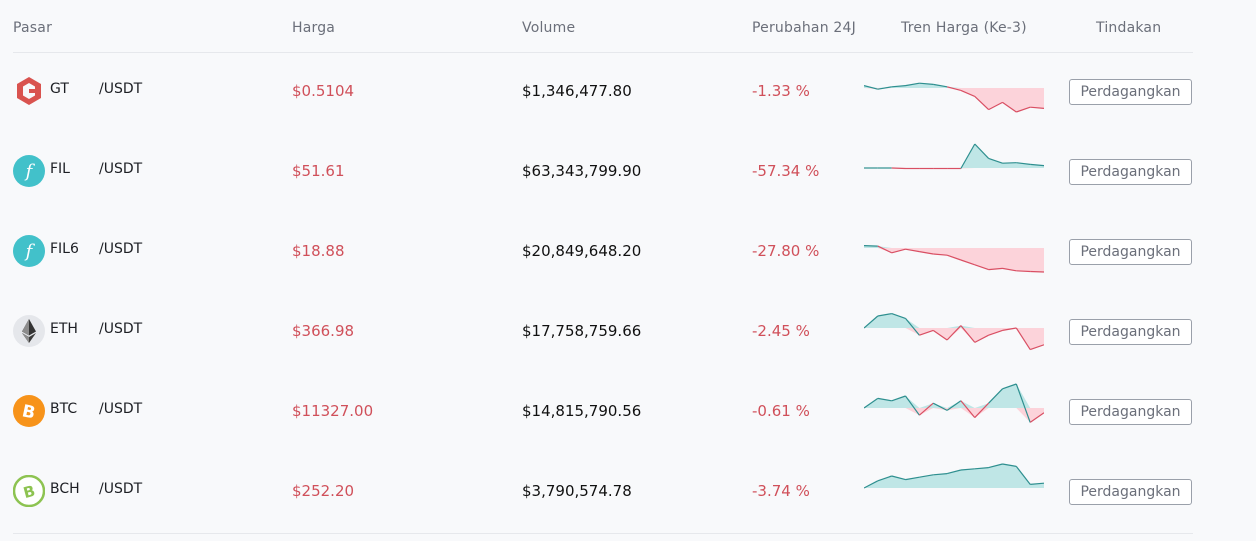 Image resolution: width=1256 pixels, height=541 pixels. I want to click on svg-text: B, so click(29, 492).